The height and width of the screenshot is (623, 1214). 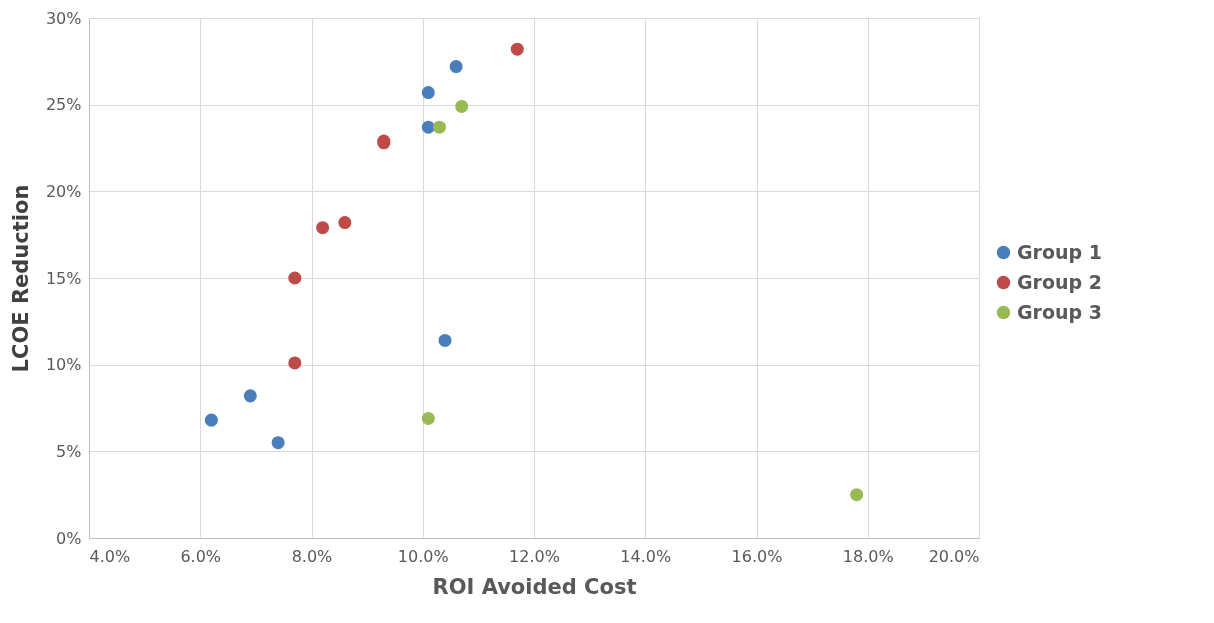 What do you see at coordinates (69, 451) in the screenshot?
I see `y-tick-label: 5%` at bounding box center [69, 451].